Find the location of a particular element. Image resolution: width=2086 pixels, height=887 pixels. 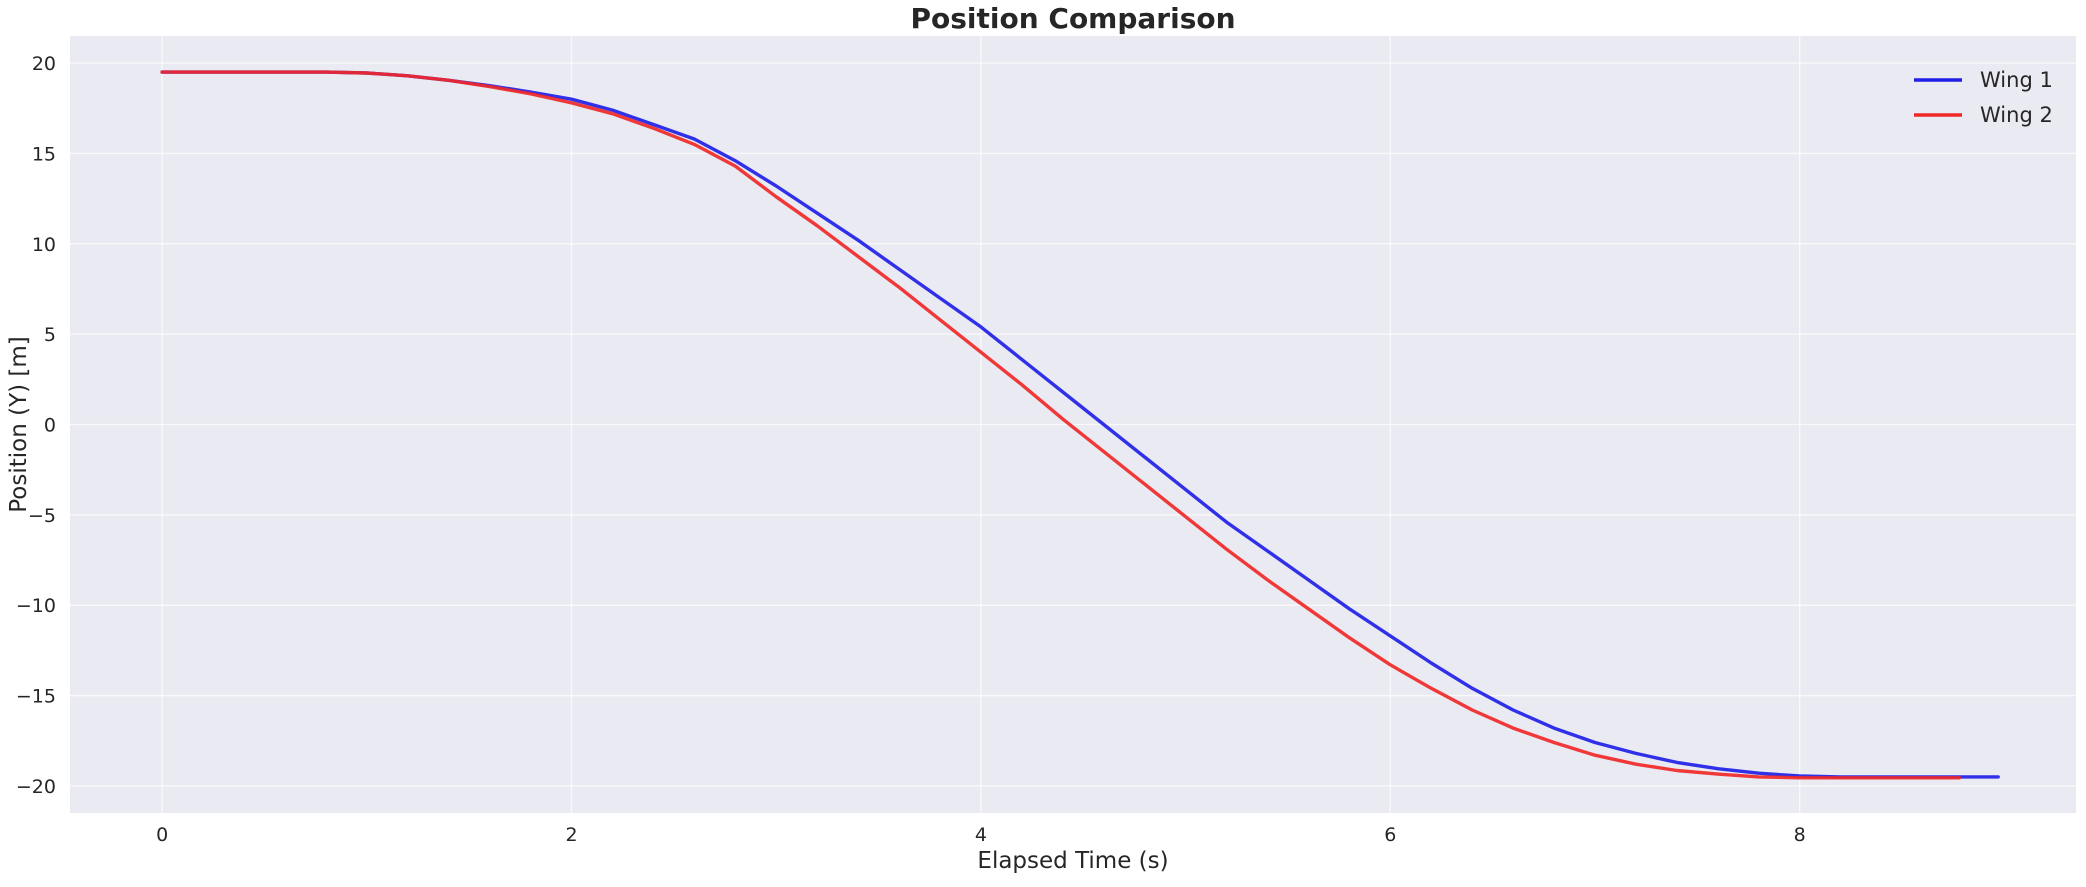

x-tick-label: 0 is located at coordinates (162, 835).